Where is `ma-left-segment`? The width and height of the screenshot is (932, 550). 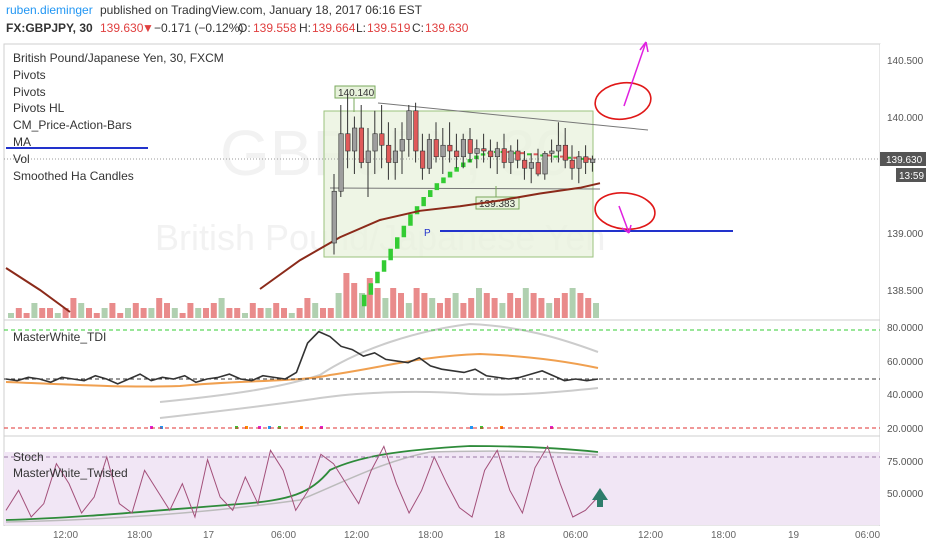
ma-left-segment is located at coordinates (38, 290).